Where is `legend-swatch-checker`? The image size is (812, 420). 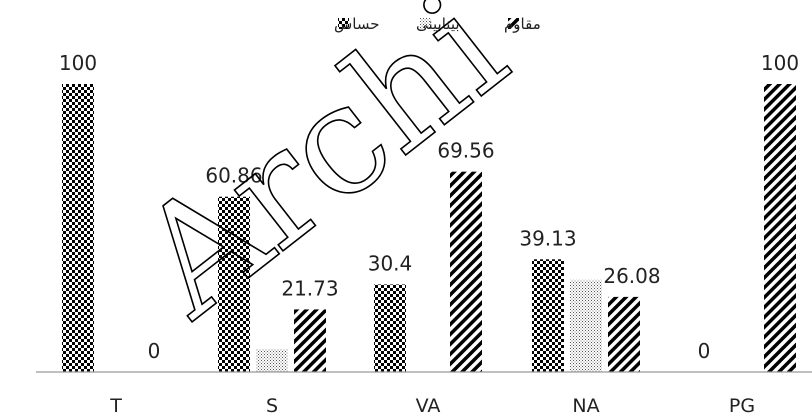
legend-swatch-checker is located at coordinates (343, 23).